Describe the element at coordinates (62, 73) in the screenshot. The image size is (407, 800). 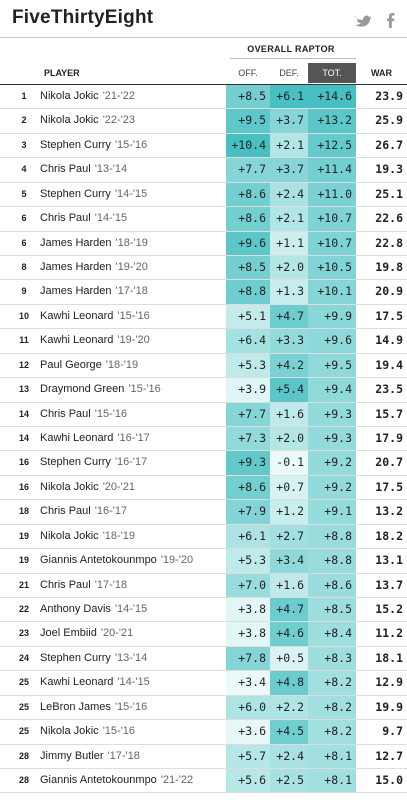
I see `column-header: PLAYER` at that location.